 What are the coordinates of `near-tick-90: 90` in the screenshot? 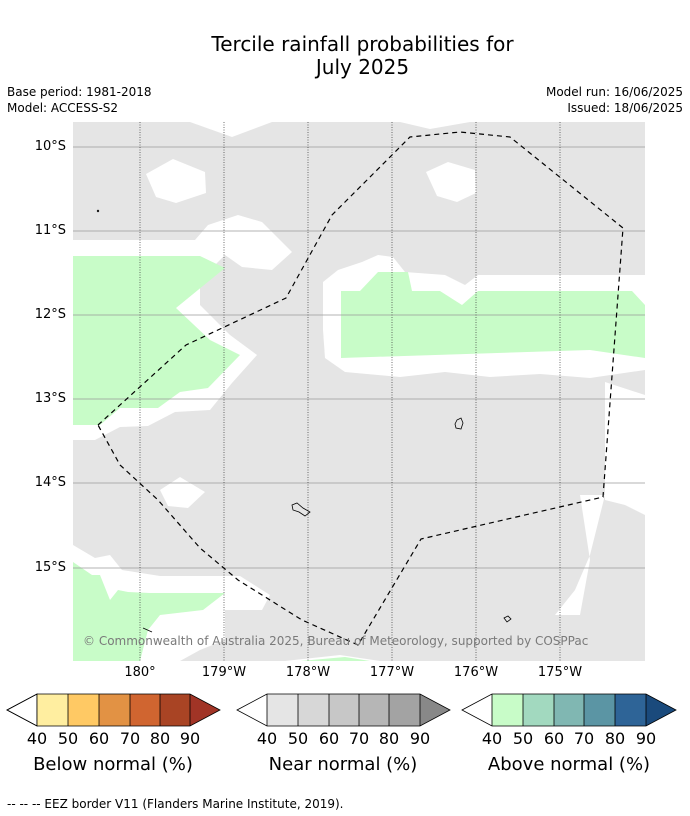 It's located at (420, 738).